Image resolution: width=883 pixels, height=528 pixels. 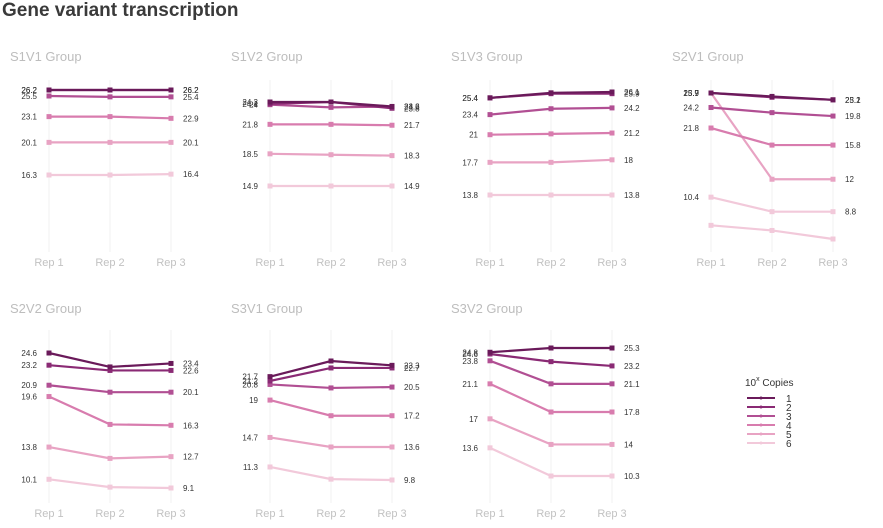 What do you see at coordinates (789, 417) in the screenshot?
I see `legend-label: 3` at bounding box center [789, 417].